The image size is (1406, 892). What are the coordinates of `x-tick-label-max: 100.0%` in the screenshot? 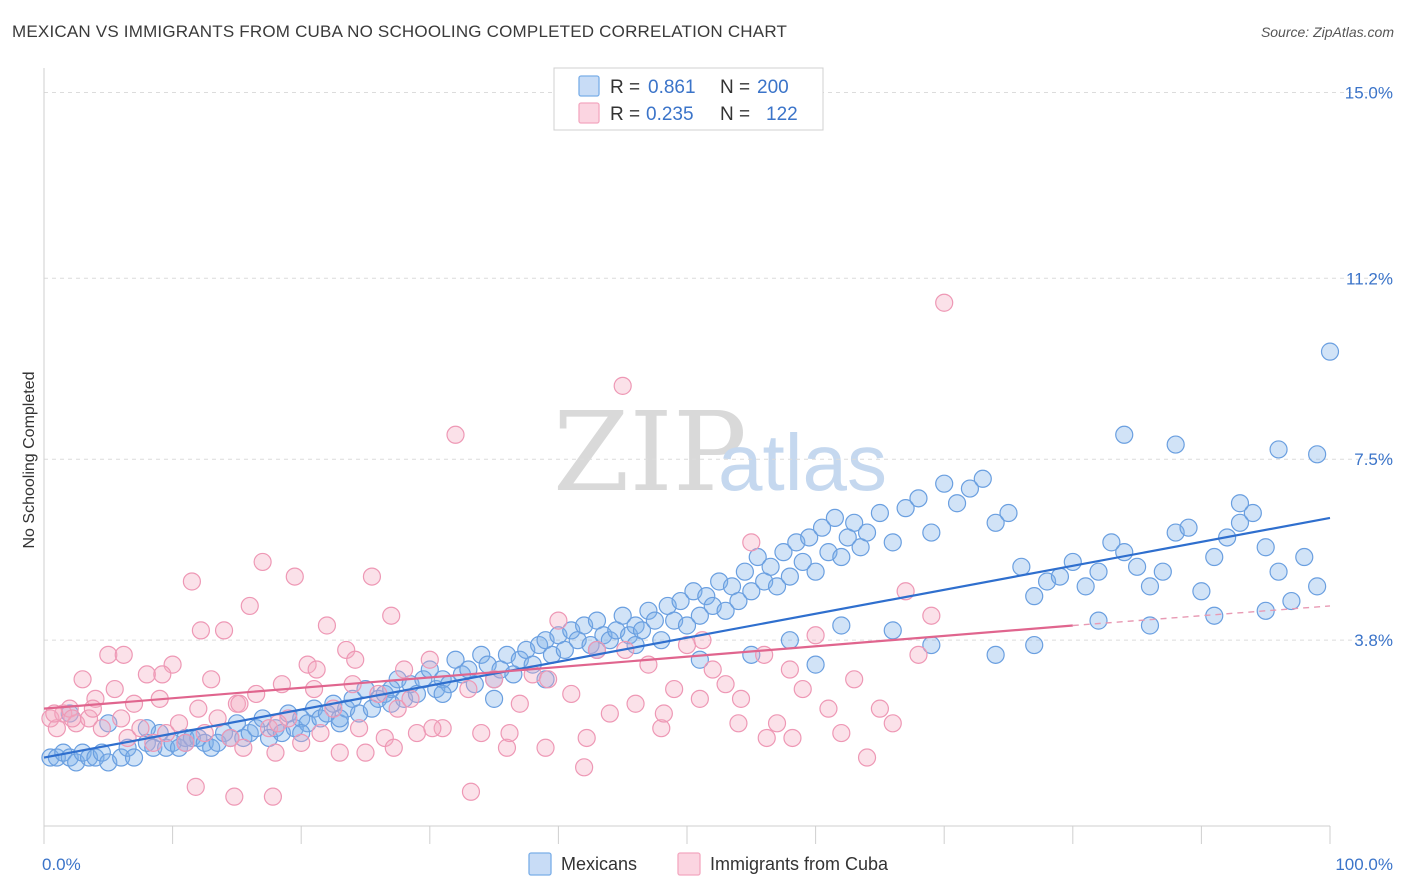 It's located at (1364, 864).